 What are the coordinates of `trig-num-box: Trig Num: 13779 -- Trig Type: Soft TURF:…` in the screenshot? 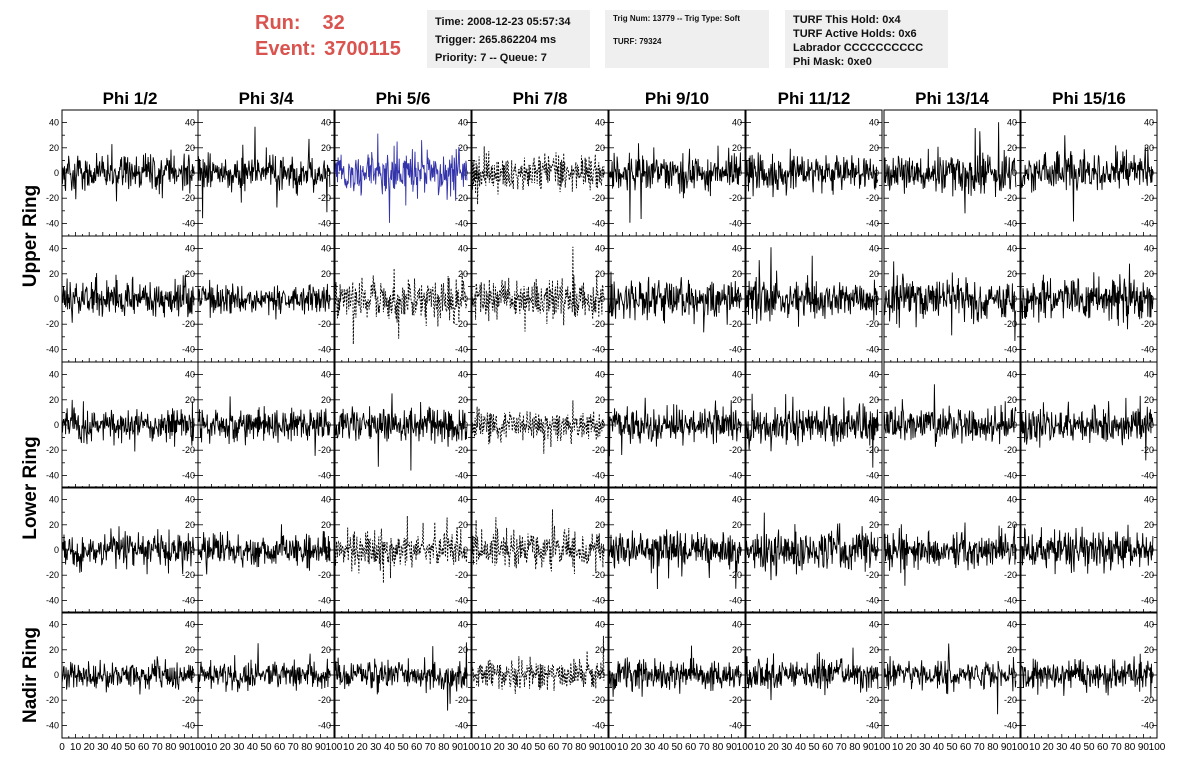 It's located at (687, 39).